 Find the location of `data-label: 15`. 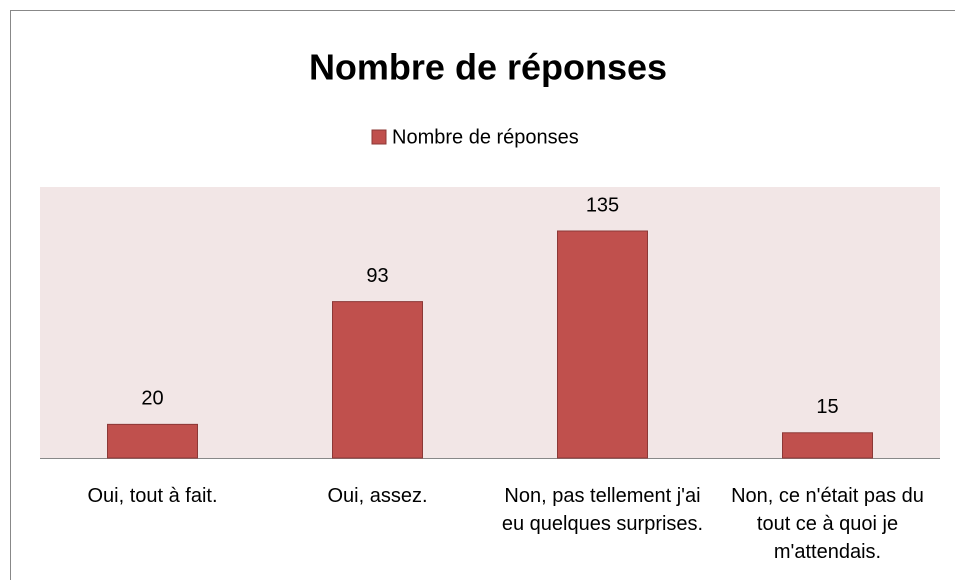

data-label: 15 is located at coordinates (827, 407).